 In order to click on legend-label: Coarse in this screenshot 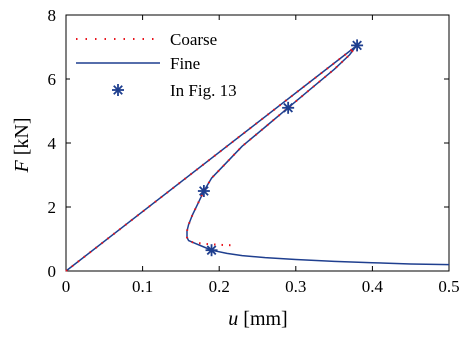, I will do `click(193, 39)`.